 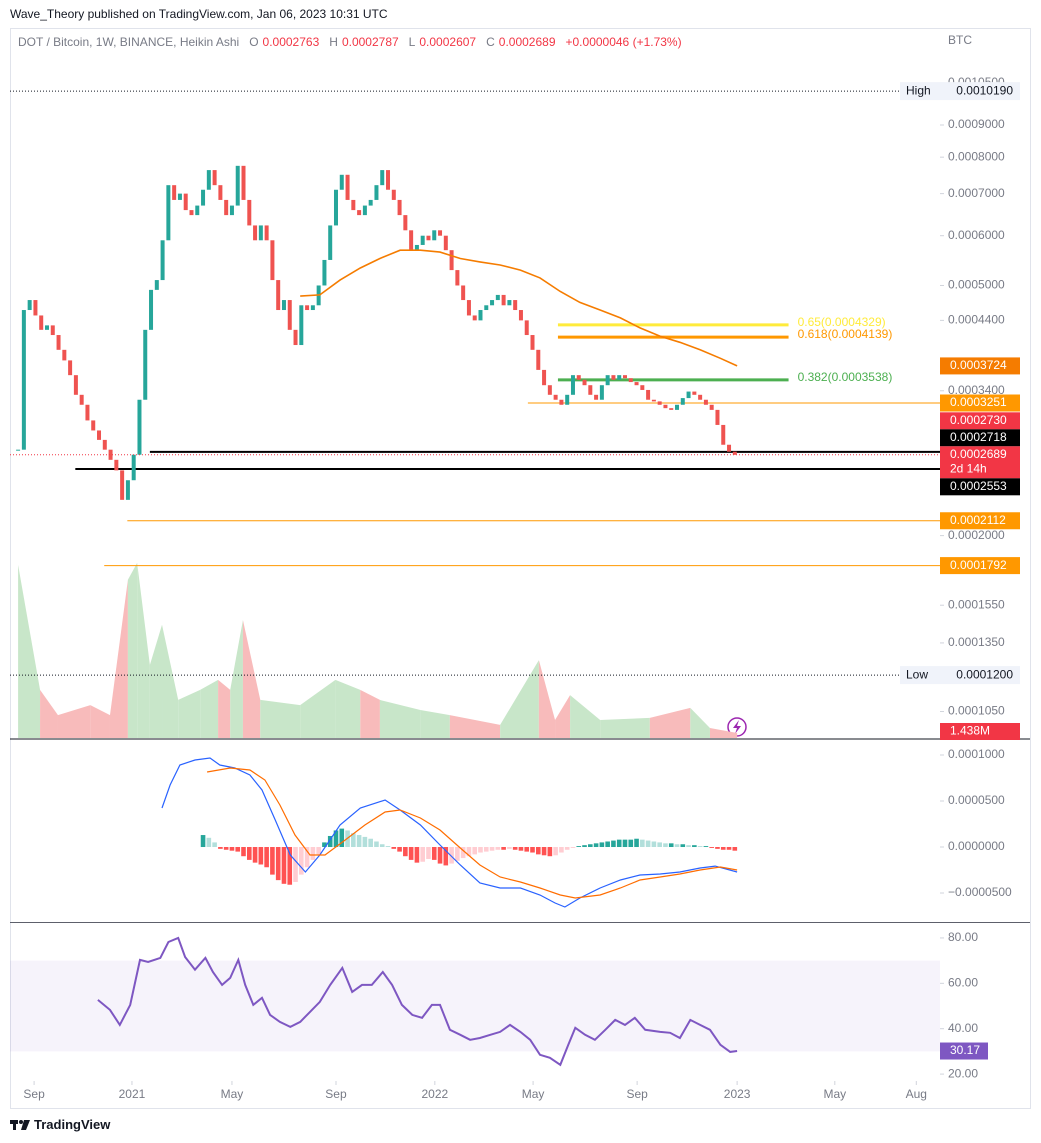 I want to click on y-tick-label: 0.0001350, so click(x=976, y=642).